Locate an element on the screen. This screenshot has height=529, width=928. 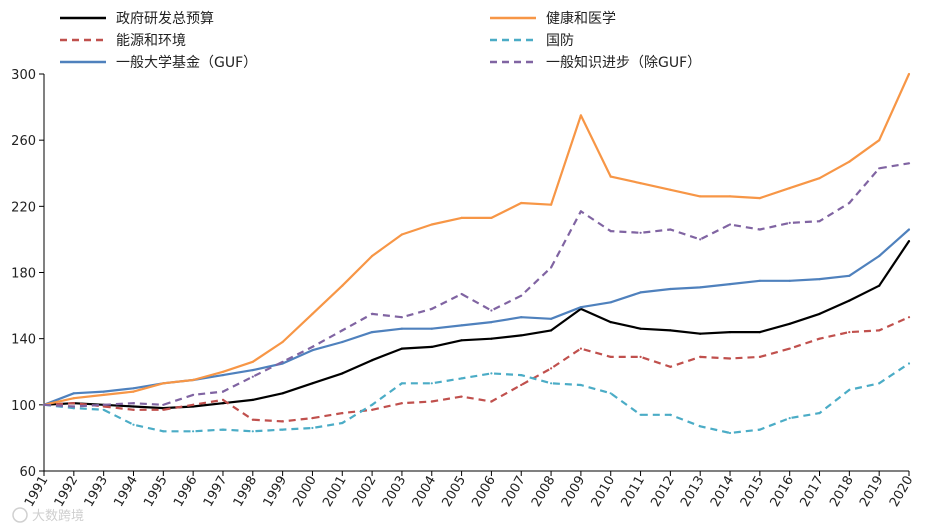
y-tick-label: 300 is located at coordinates (23, 75).